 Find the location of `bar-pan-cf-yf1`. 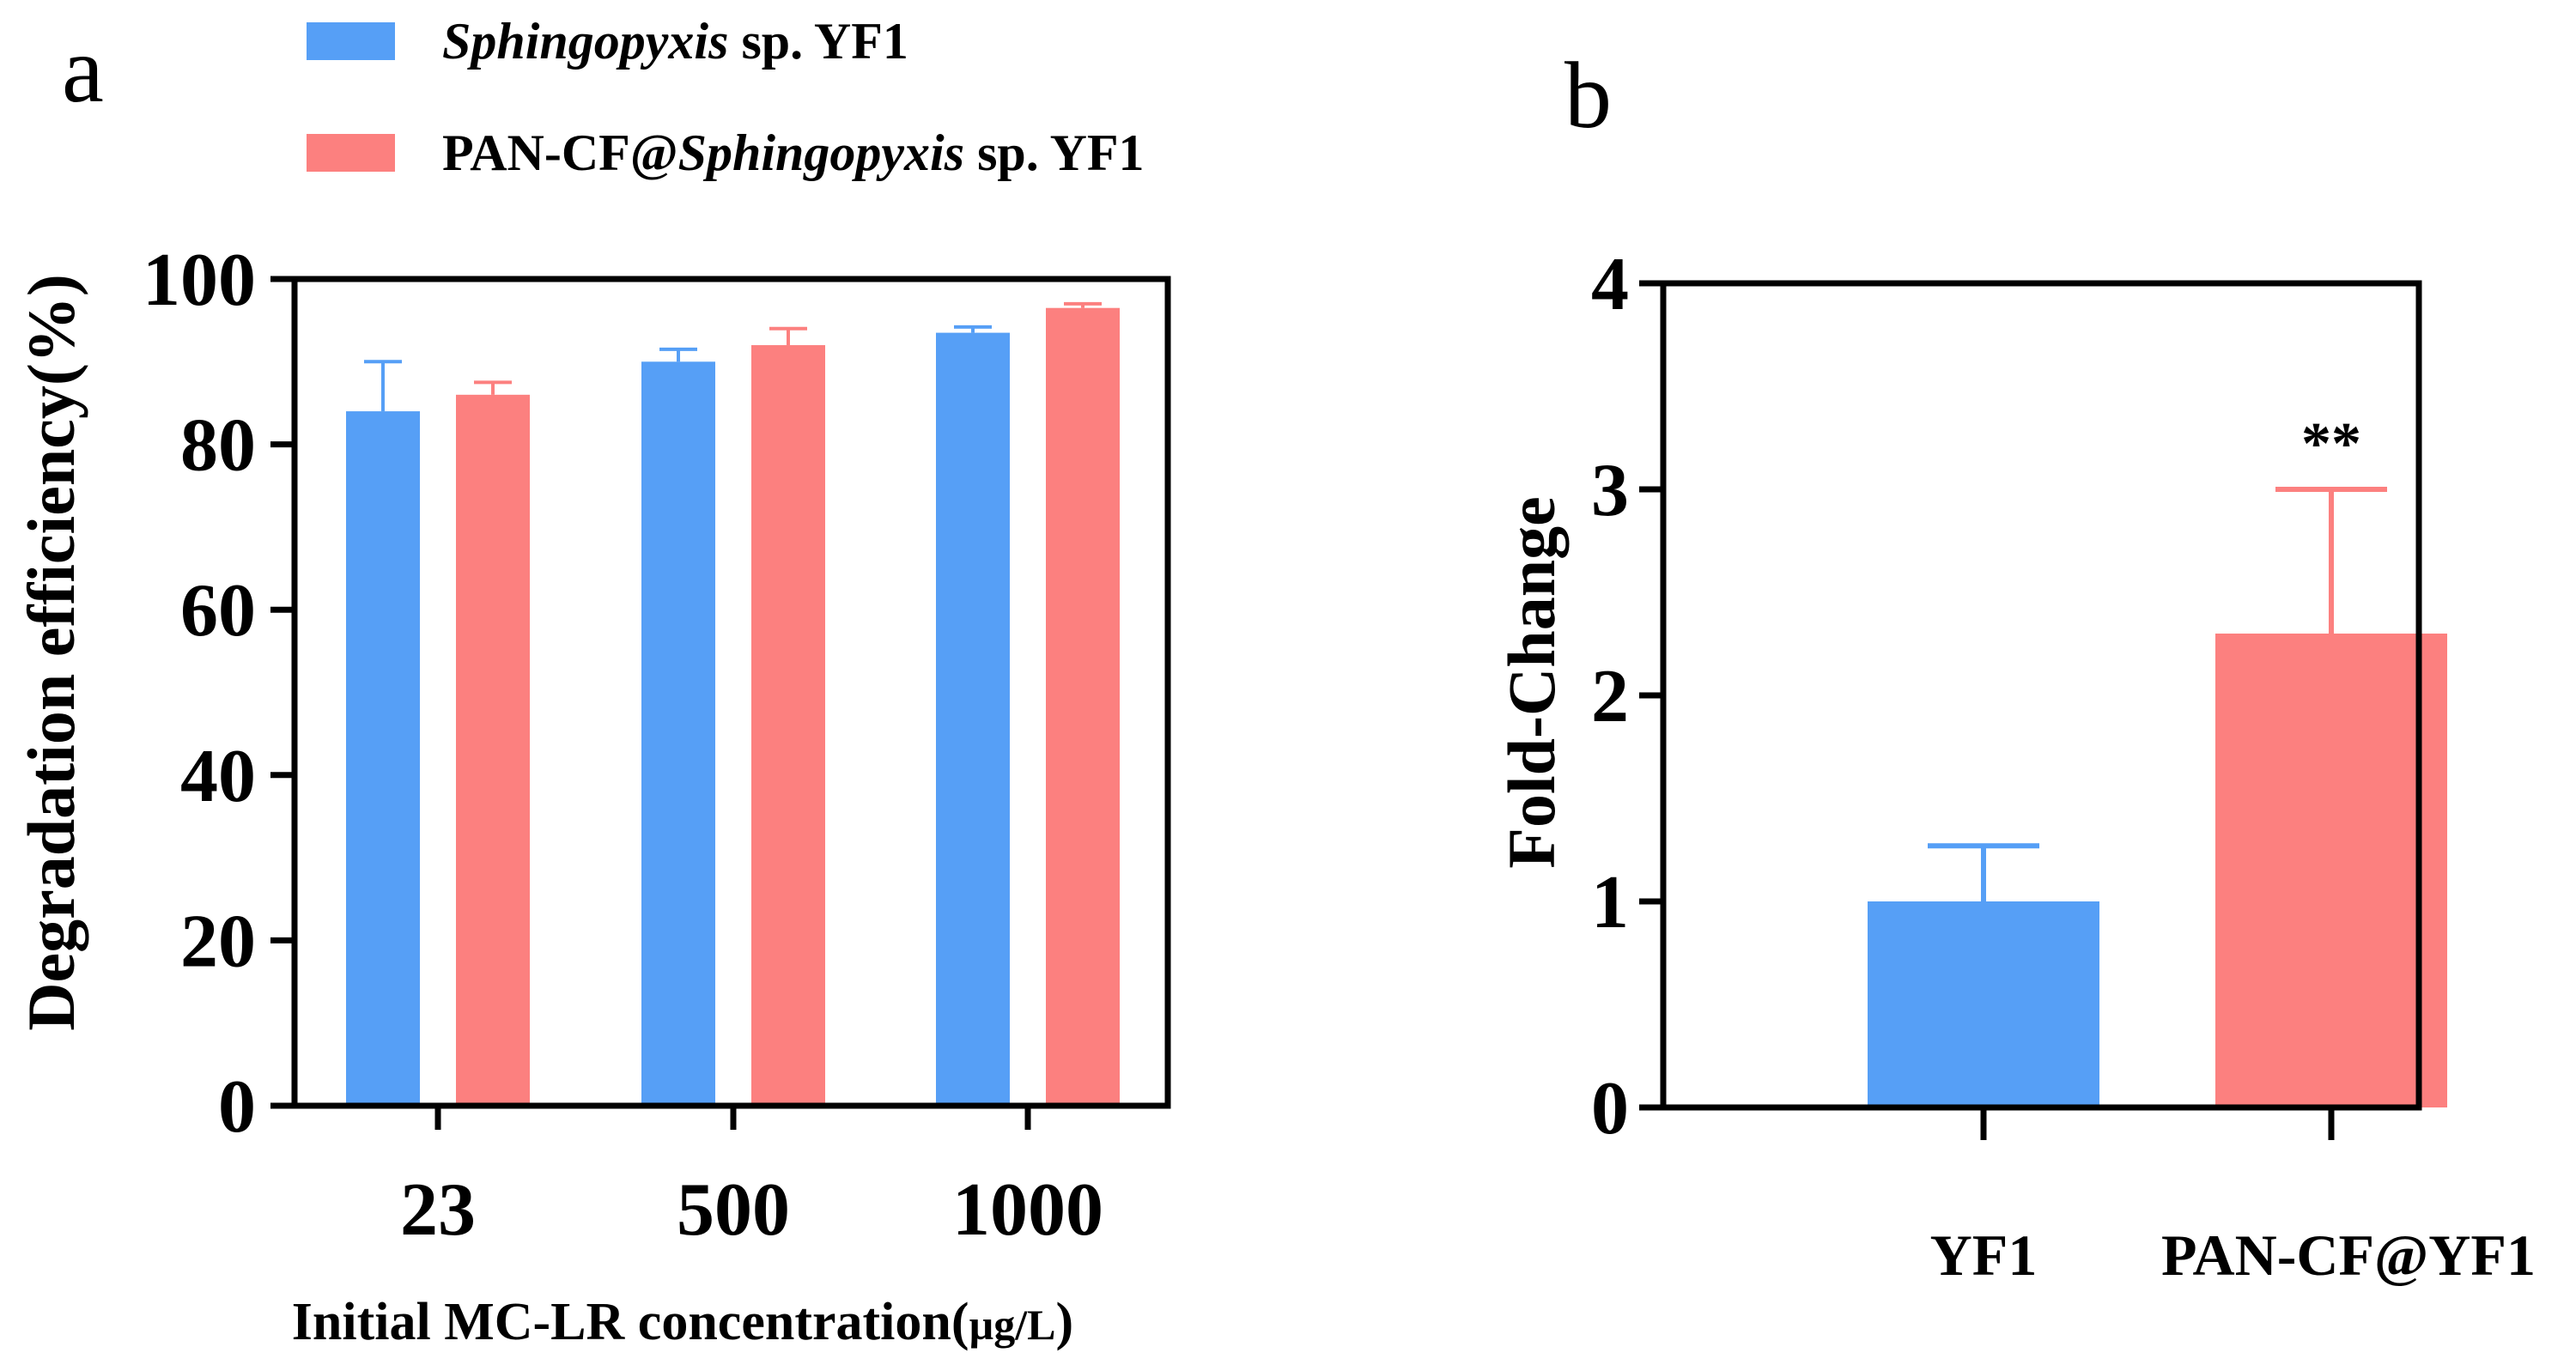

bar-pan-cf-yf1 is located at coordinates (2331, 871).